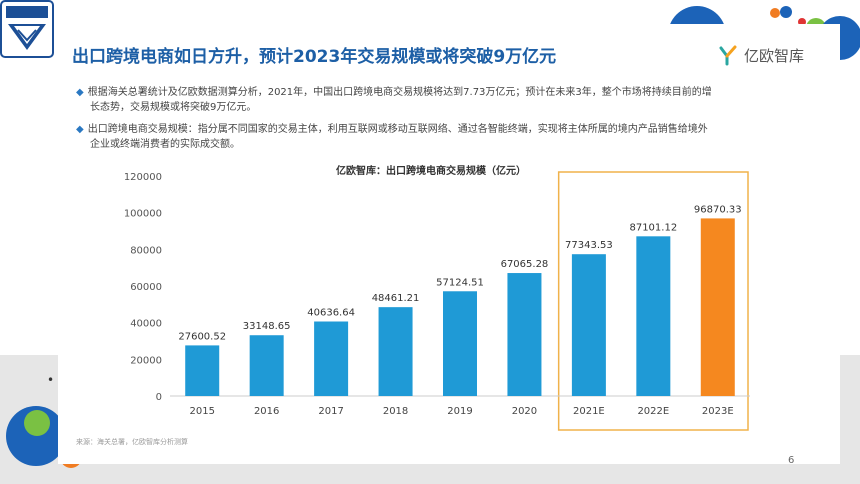  What do you see at coordinates (653, 316) in the screenshot?
I see `bar-2022E` at bounding box center [653, 316].